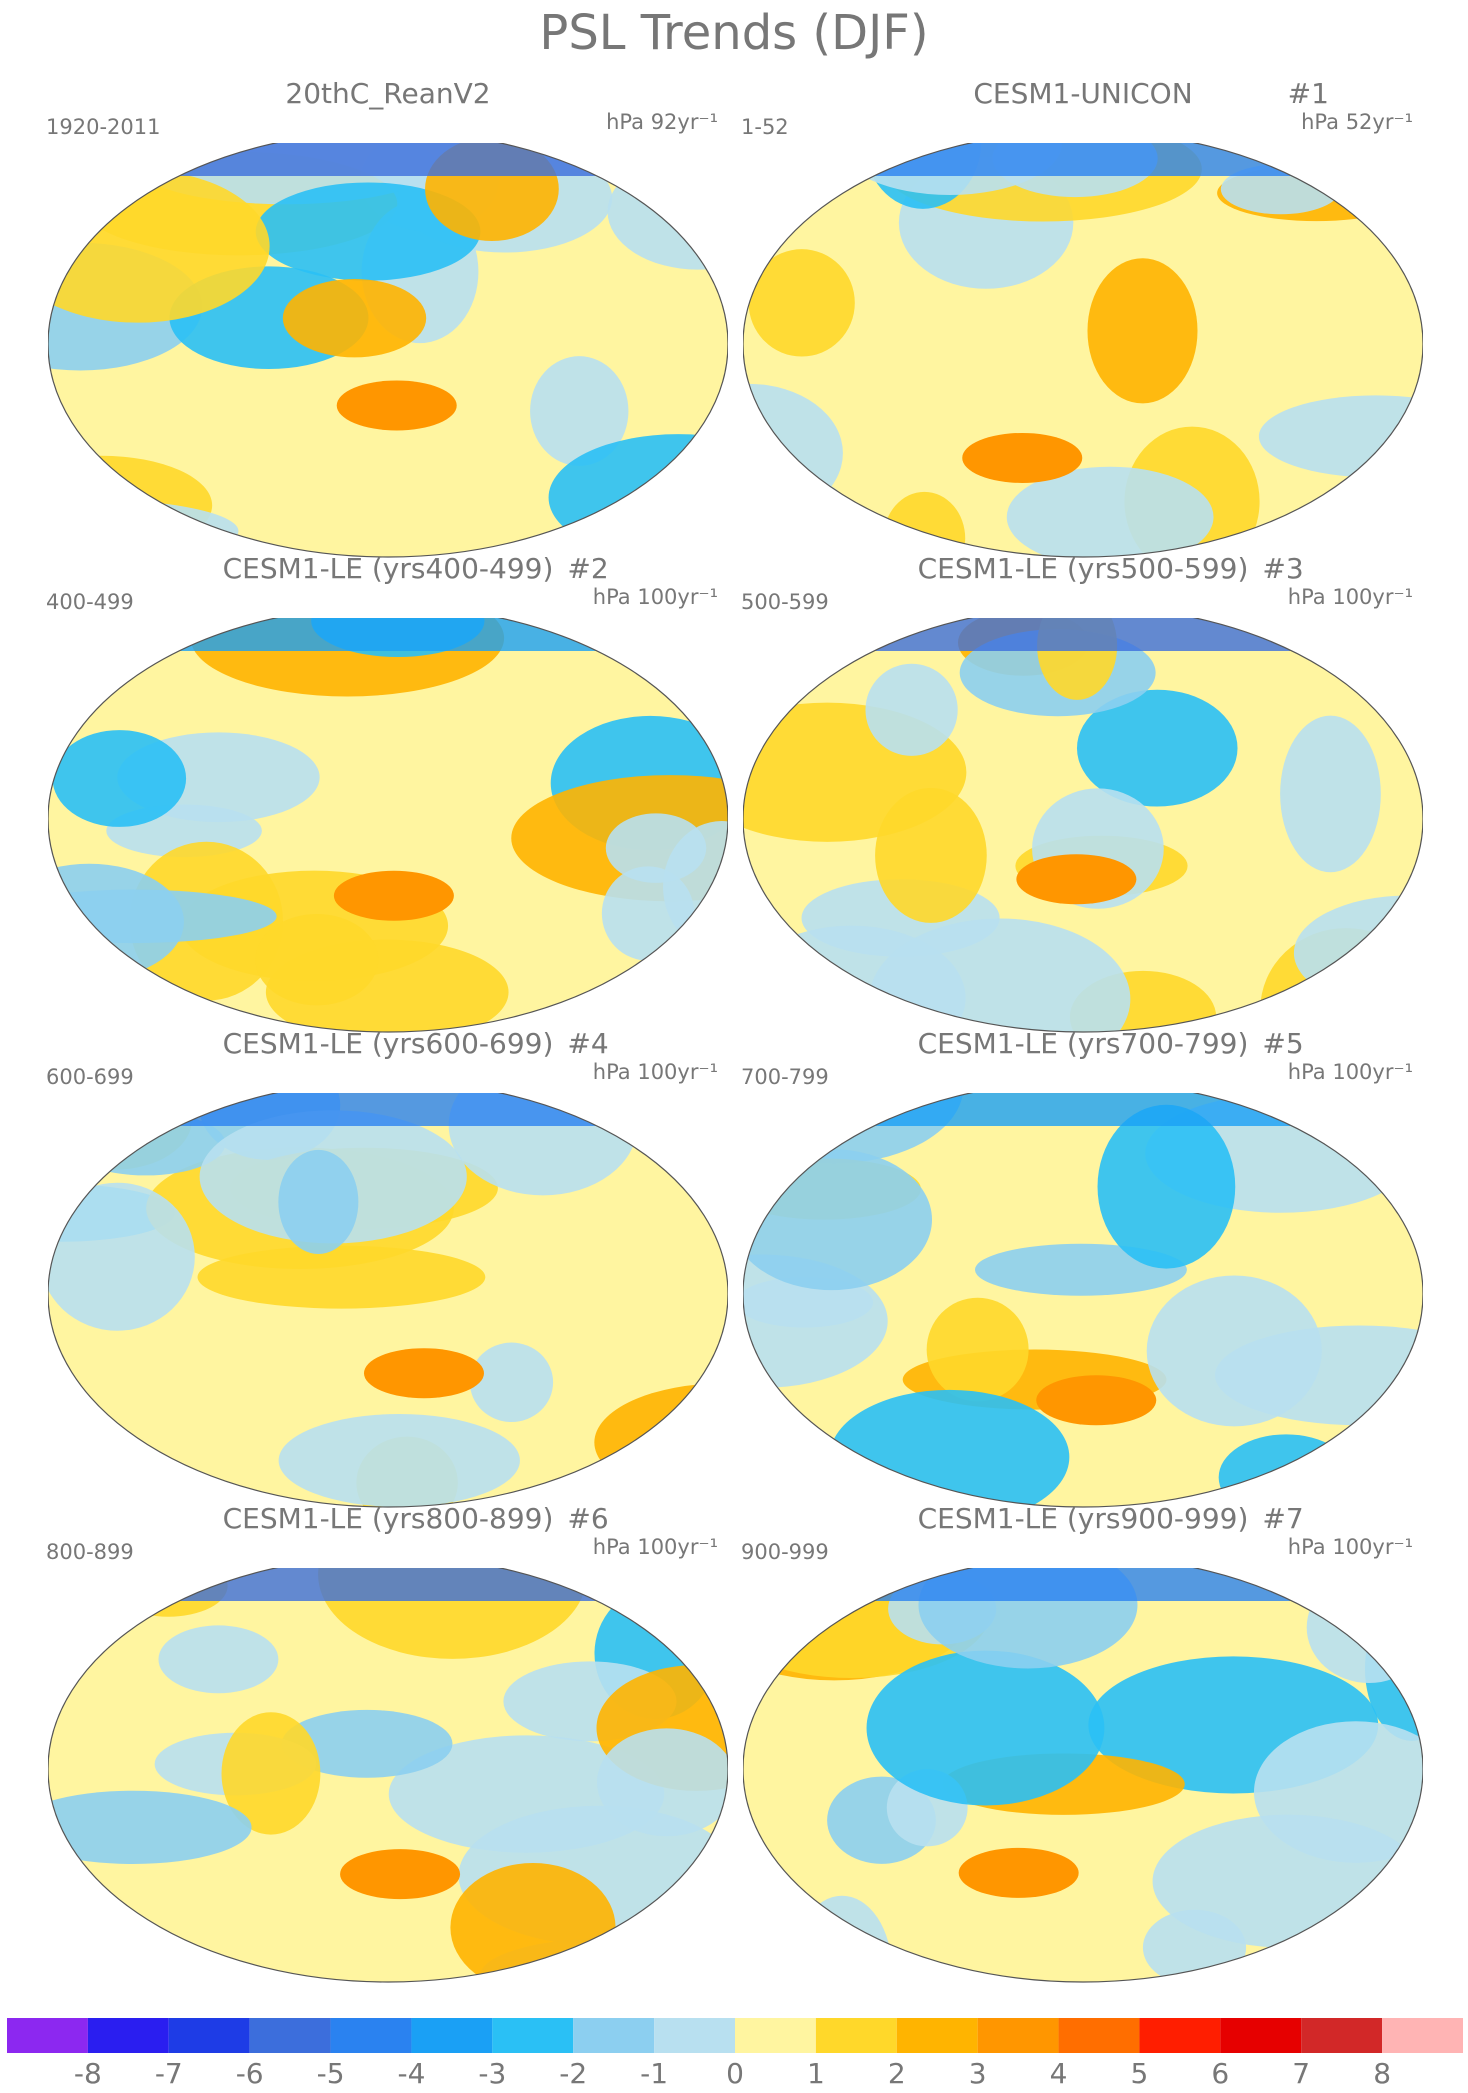 Image resolution: width=1468 pixels, height=2093 pixels. What do you see at coordinates (897, 2073) in the screenshot?
I see `colorbar-label: 2` at bounding box center [897, 2073].